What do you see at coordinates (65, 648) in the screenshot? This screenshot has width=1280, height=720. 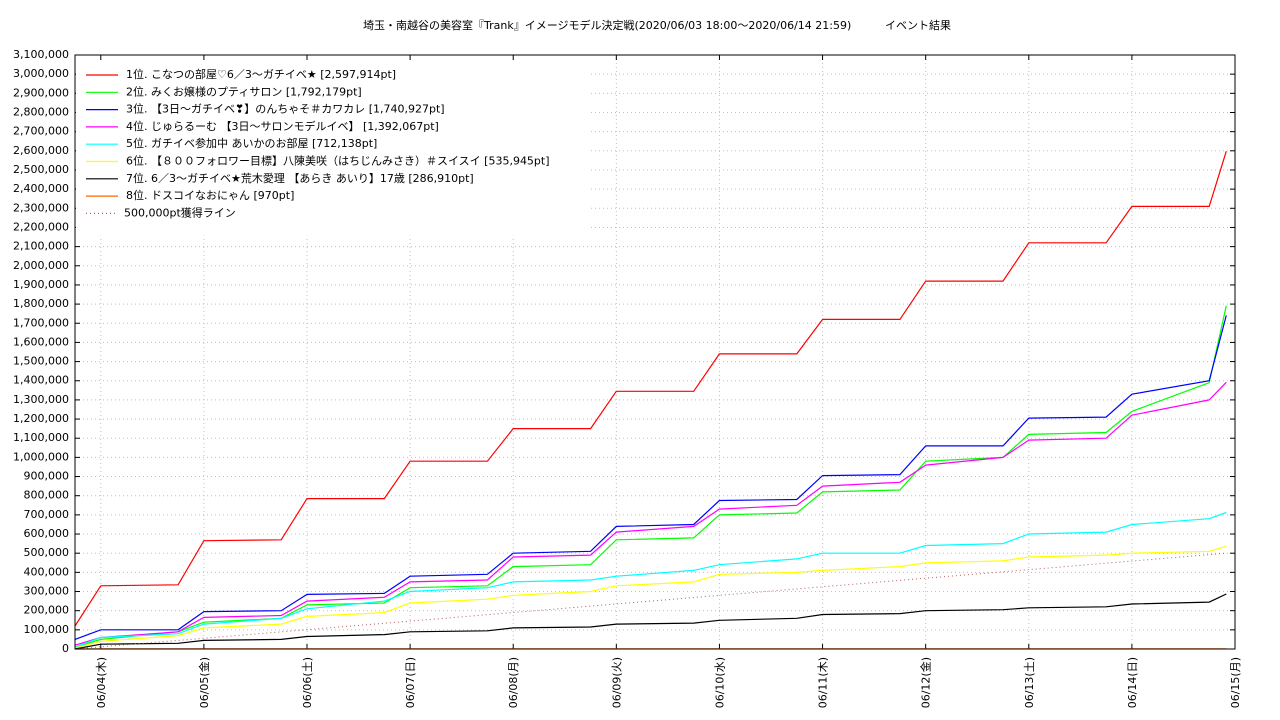 I see `y-tick-label: 0` at bounding box center [65, 648].